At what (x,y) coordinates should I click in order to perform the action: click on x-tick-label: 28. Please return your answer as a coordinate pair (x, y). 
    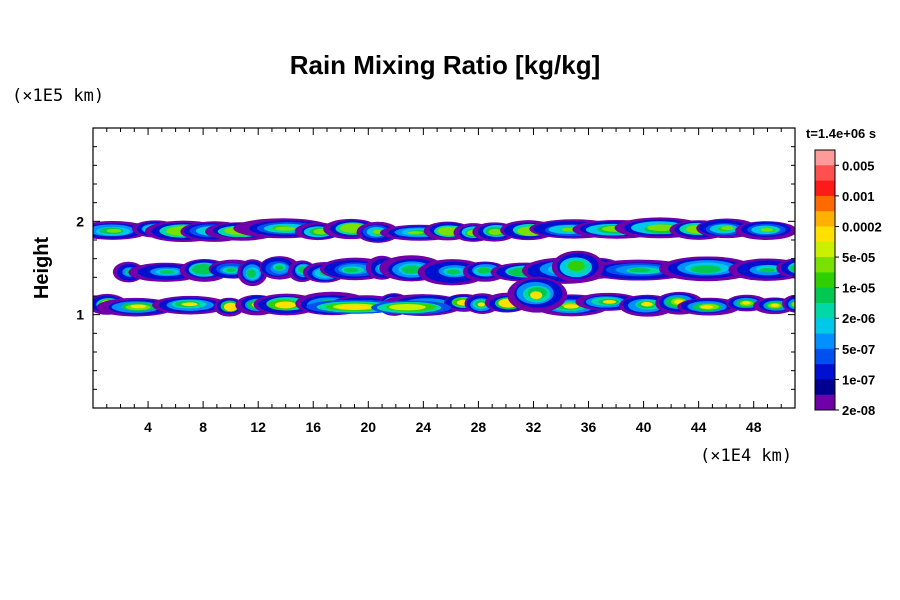
    Looking at the image, I should click on (479, 427).